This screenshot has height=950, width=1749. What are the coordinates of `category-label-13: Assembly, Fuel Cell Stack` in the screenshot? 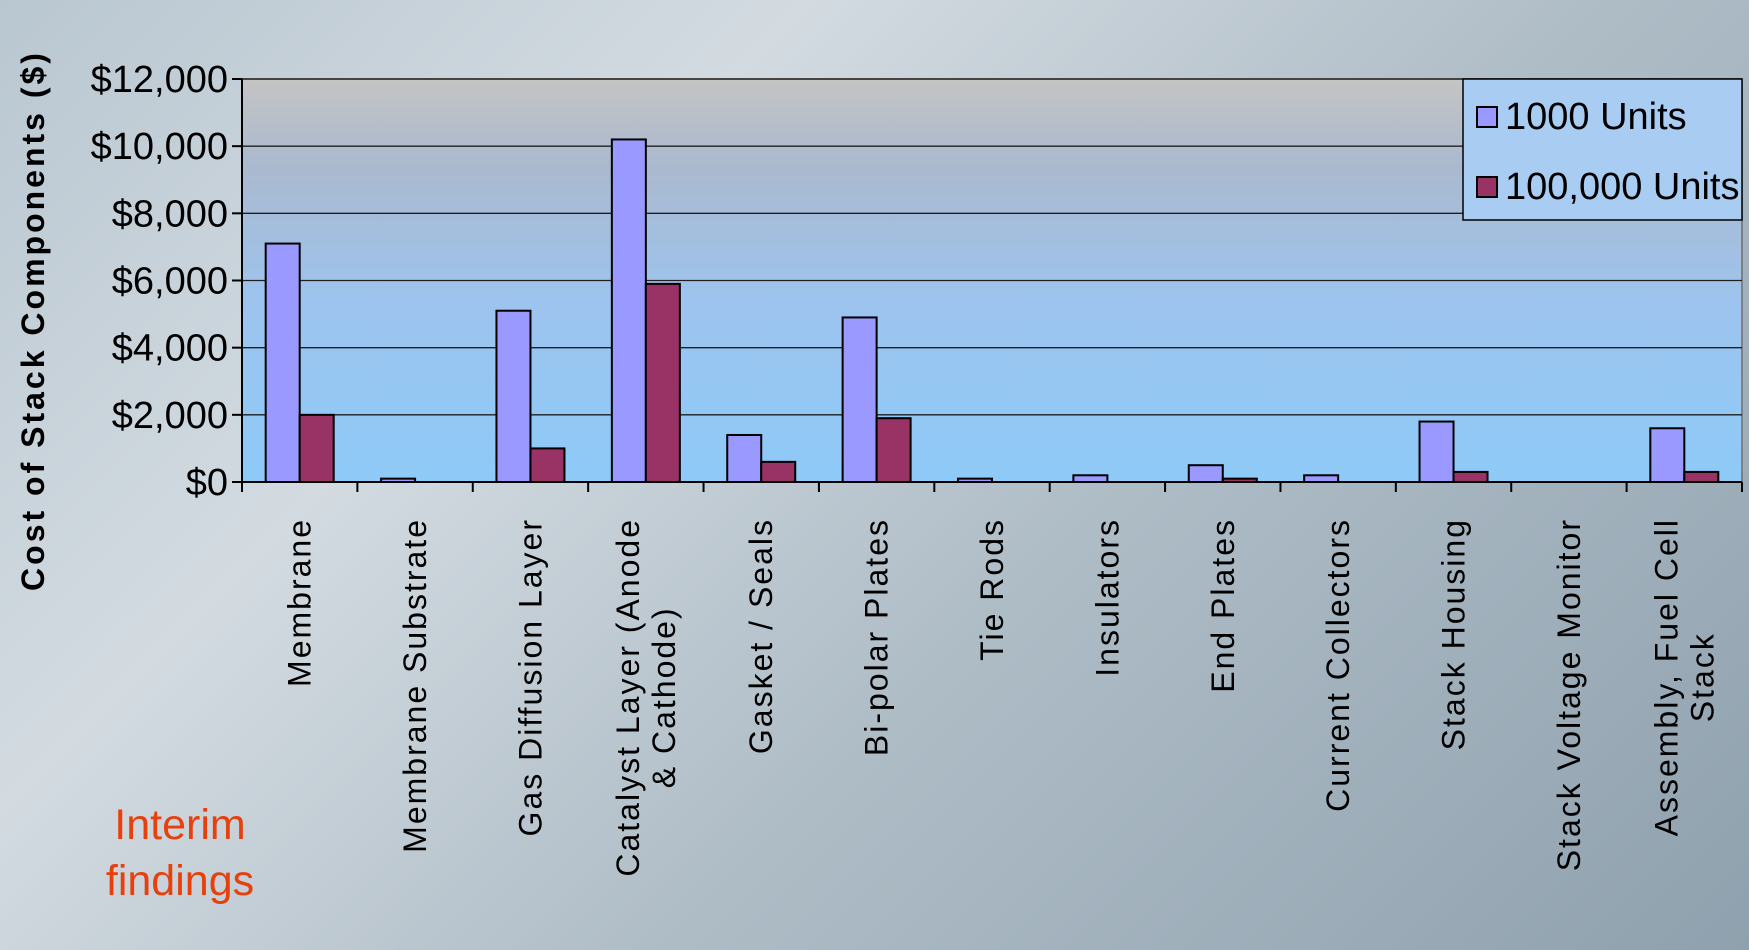 It's located at (1684, 677).